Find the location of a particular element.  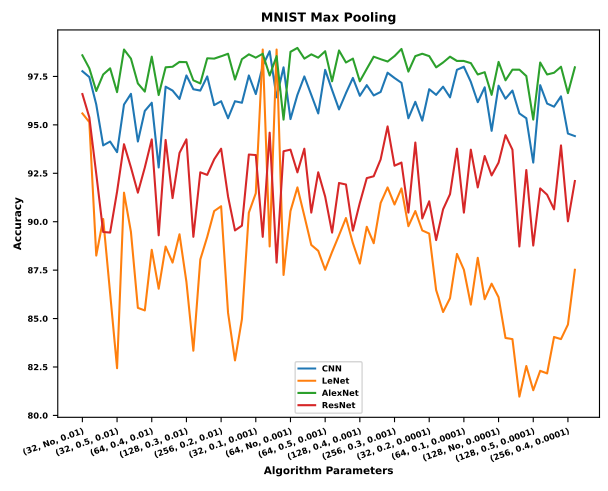

chart-title: MNIST Max Pooling is located at coordinates (329, 18).